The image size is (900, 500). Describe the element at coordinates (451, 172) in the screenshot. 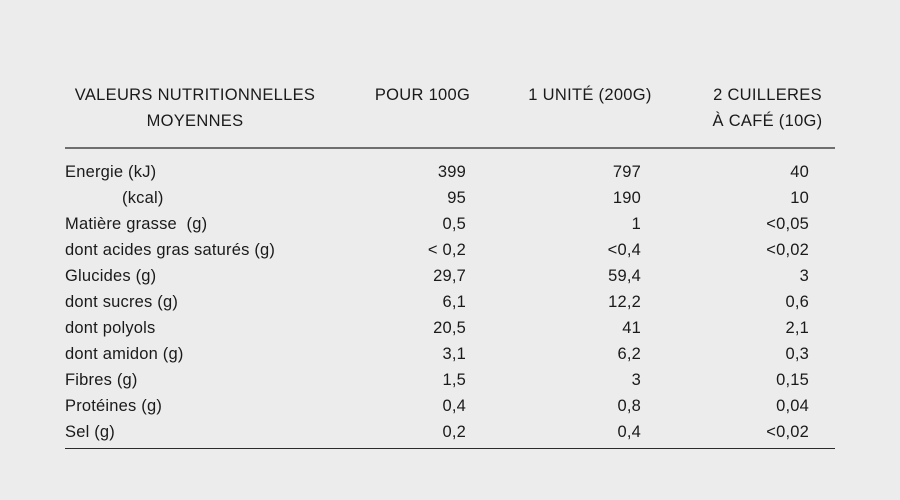

I see `value-per-100g: 399` at that location.